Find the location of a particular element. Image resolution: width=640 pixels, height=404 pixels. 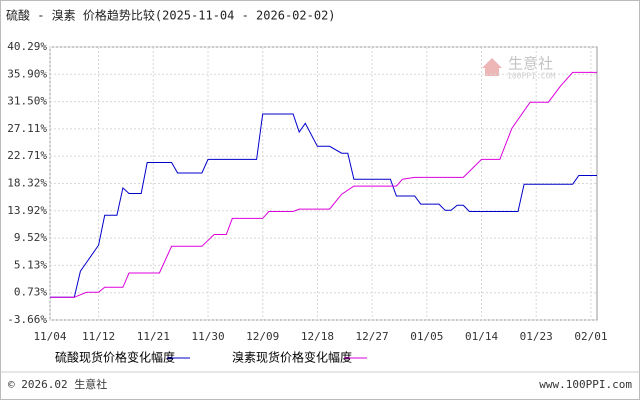

x-tick-label: 12/09 is located at coordinates (262, 336).